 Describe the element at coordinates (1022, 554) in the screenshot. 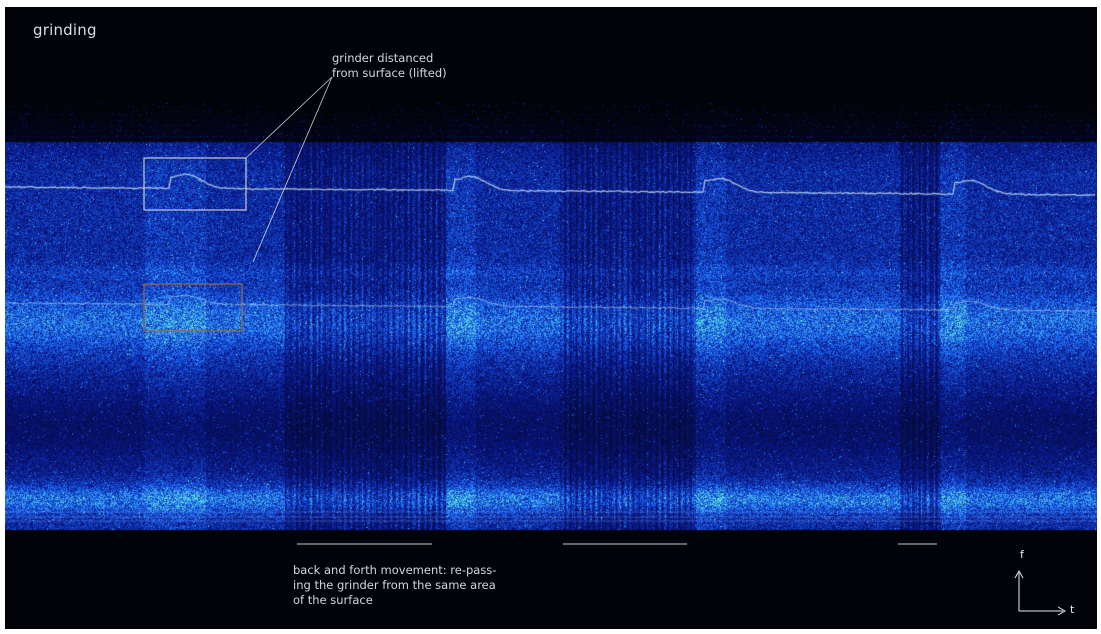

I see `y-axis-label: f` at that location.